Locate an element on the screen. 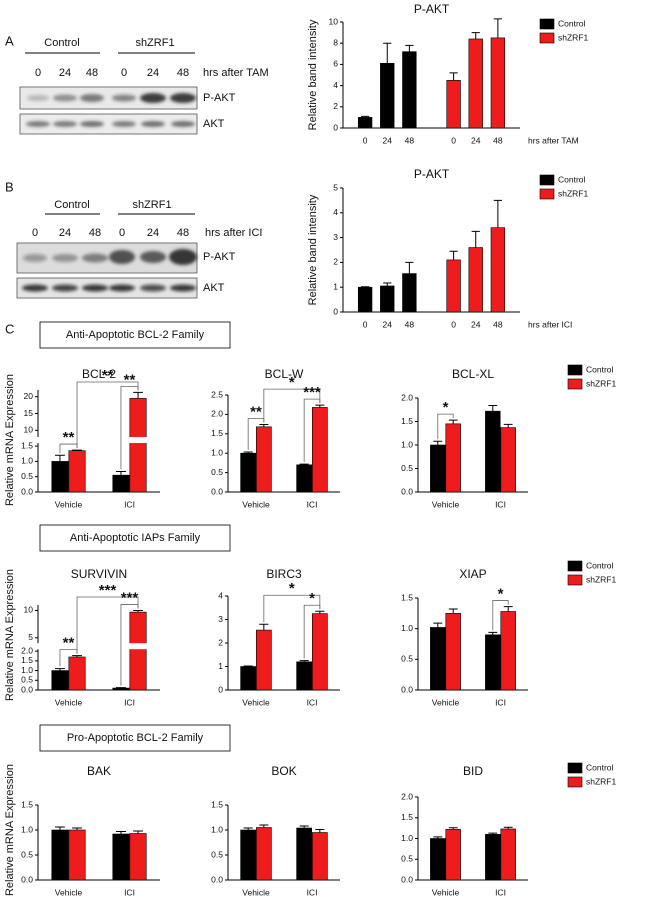 This screenshot has width=650, height=910. chart-title: BCL-W is located at coordinates (284, 374).